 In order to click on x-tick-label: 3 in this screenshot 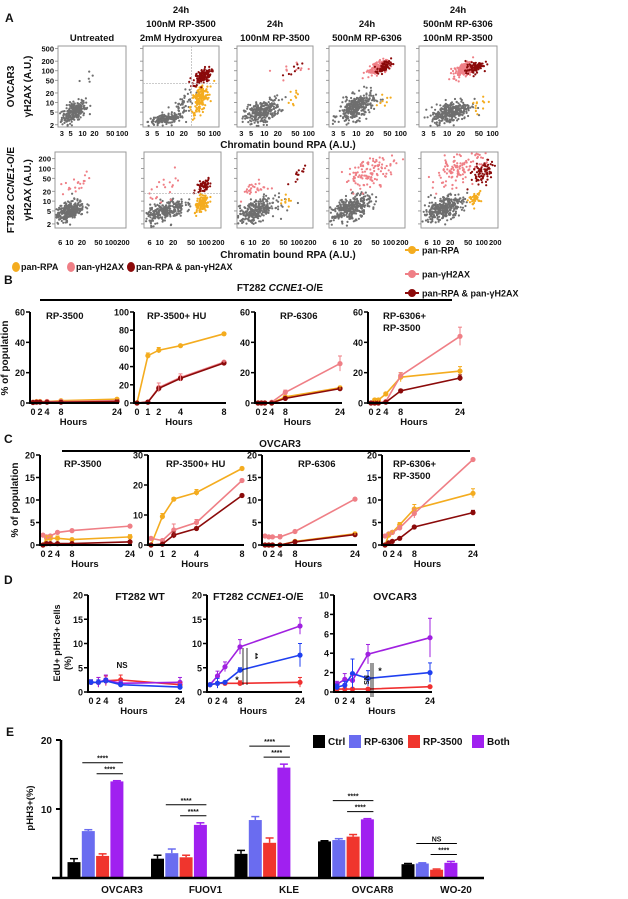, I will do `click(423, 133)`.